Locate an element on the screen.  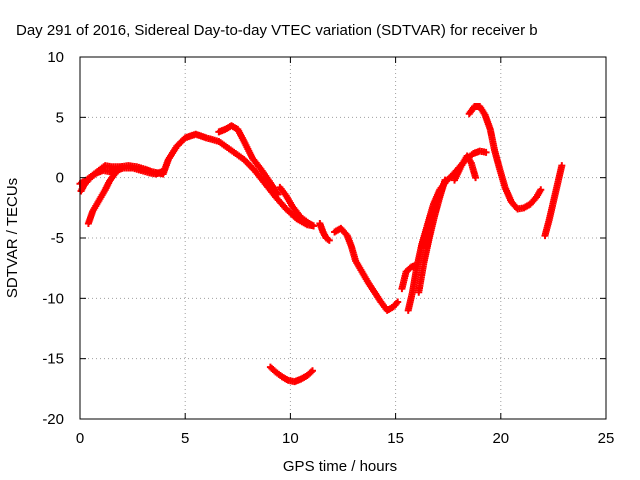
y-tick-label: 10 is located at coordinates (55, 57).